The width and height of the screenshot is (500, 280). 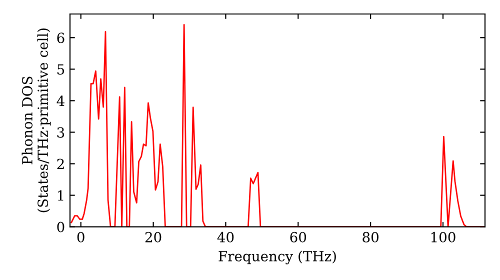 I want to click on x-tick-label: 20, so click(x=153, y=237).